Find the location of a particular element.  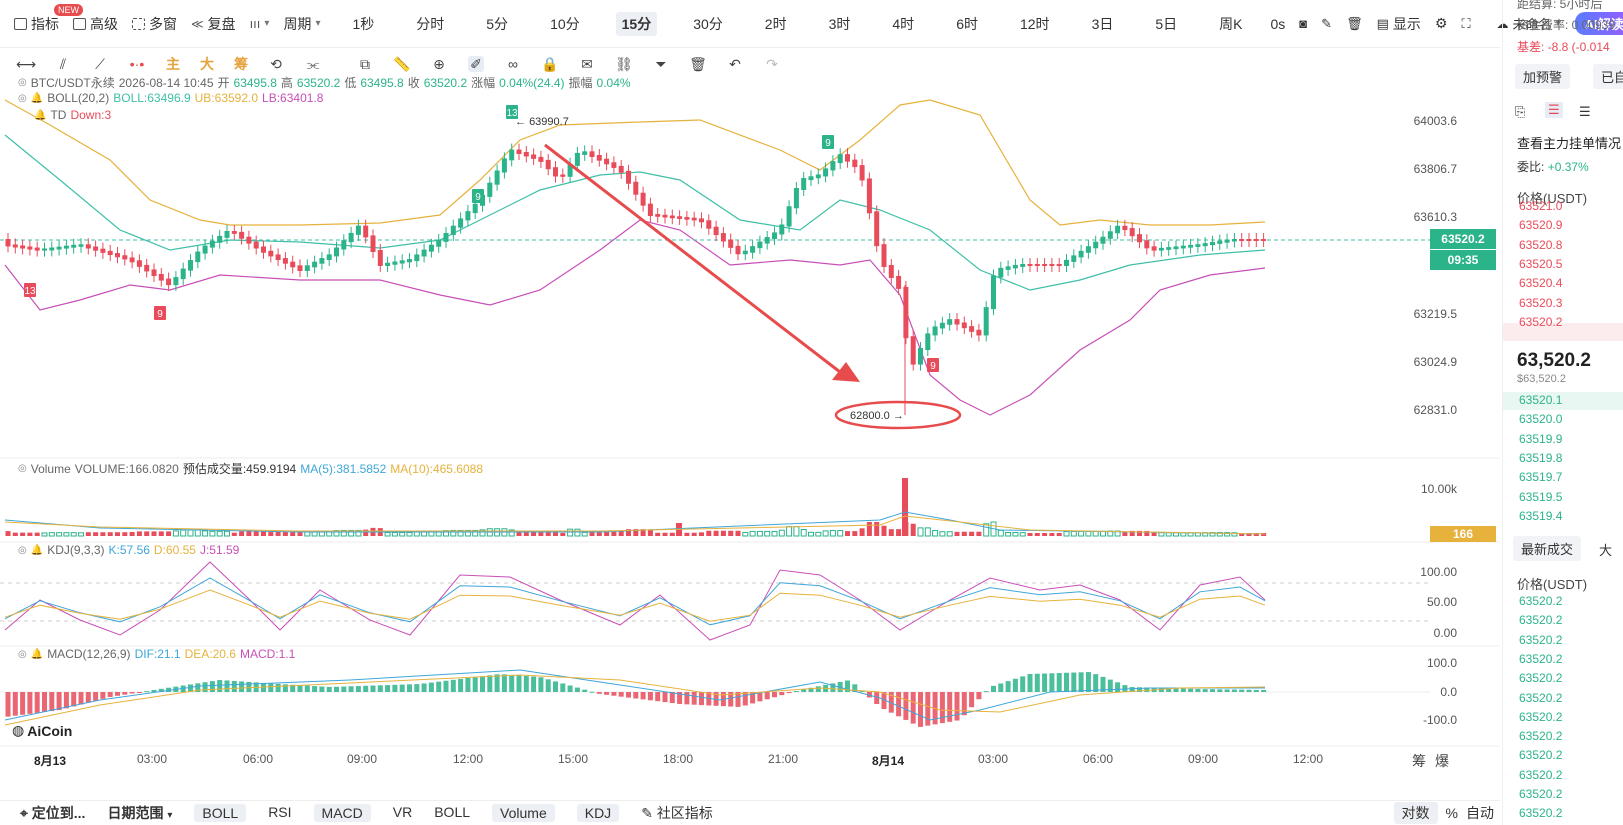

bid-price: 63519.7 is located at coordinates (1541, 477).